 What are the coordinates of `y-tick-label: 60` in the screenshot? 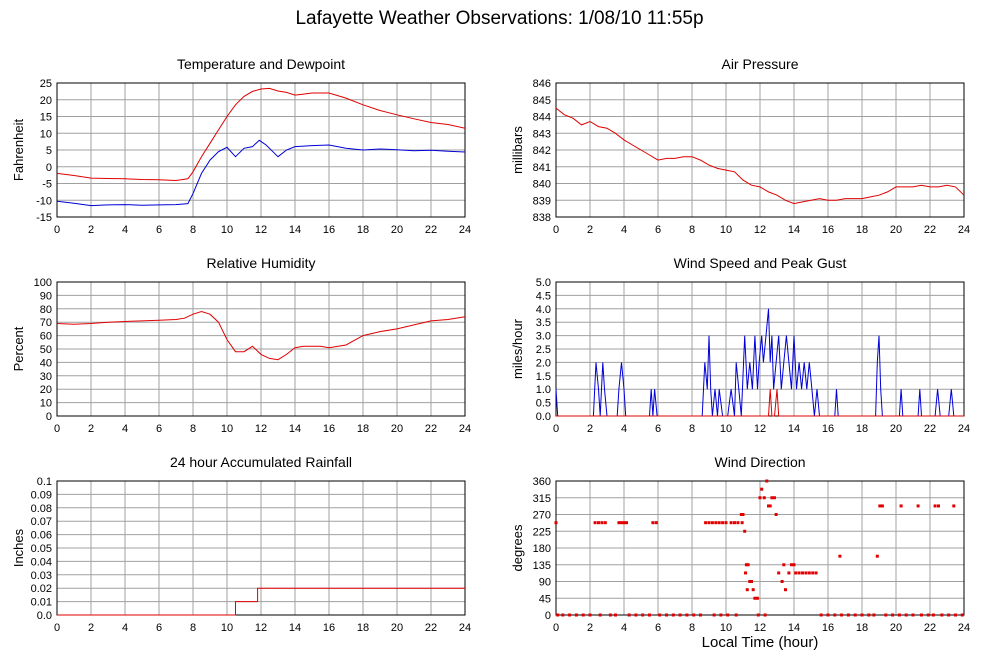 It's located at (46, 337).